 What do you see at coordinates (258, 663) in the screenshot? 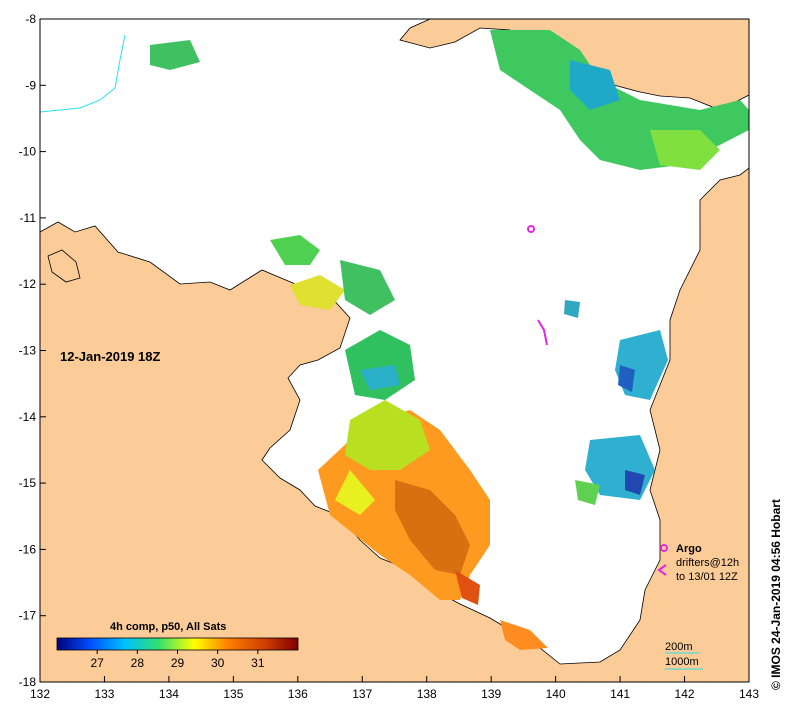
I see `colorbar-tick-label: 31` at bounding box center [258, 663].